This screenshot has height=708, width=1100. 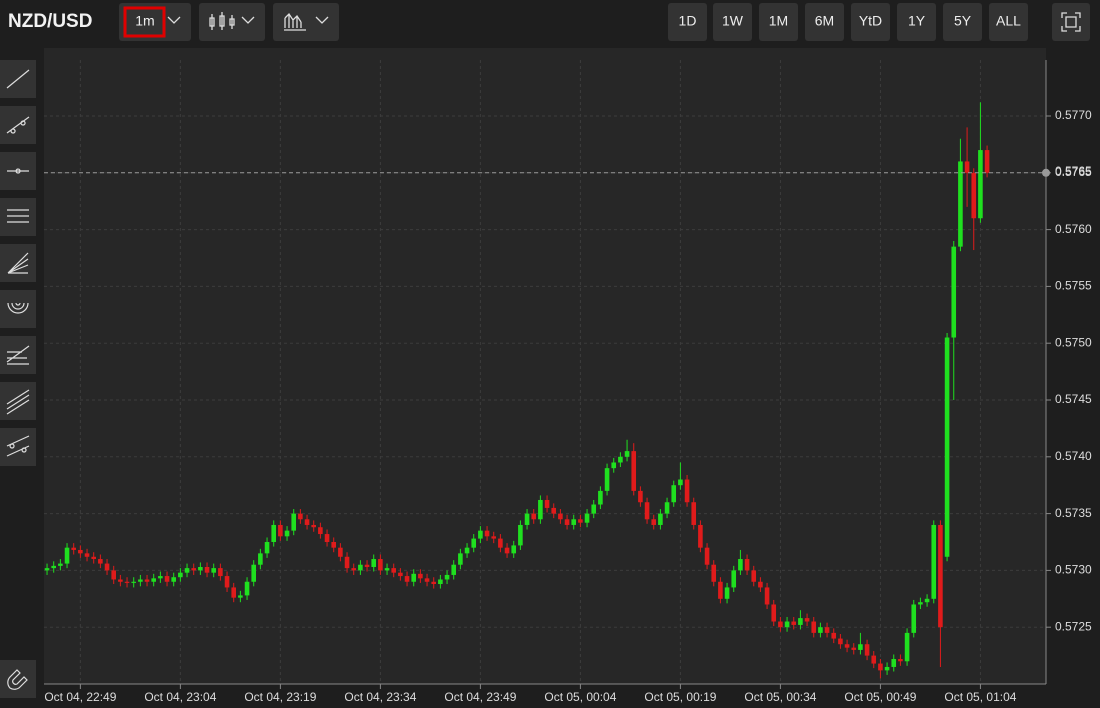 I want to click on x-tick-label: Oct 05, 00:49, so click(x=880, y=697).